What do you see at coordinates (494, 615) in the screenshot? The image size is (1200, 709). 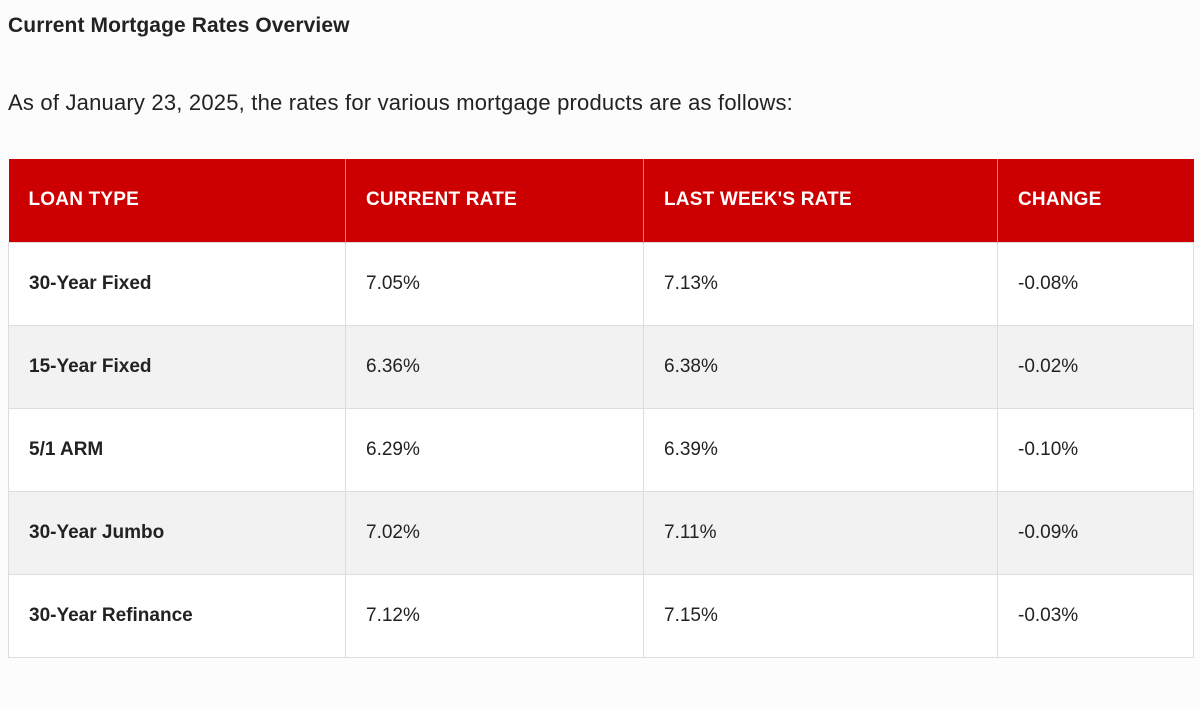 I see `current-rate-cell: 7.12%` at bounding box center [494, 615].